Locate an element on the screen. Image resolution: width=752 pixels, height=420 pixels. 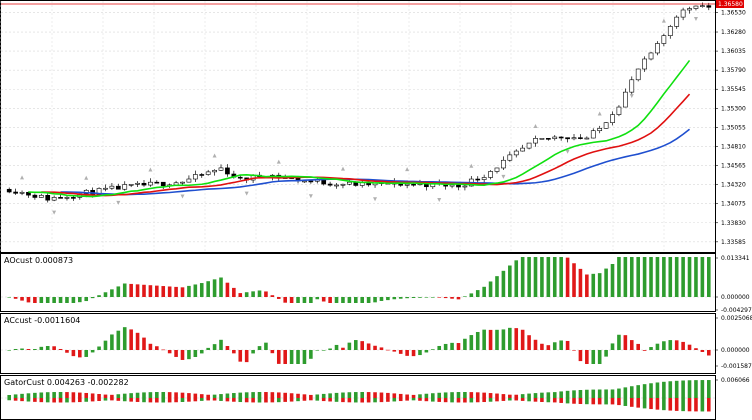
fractal-up-icon is located at coordinates (22, 177).